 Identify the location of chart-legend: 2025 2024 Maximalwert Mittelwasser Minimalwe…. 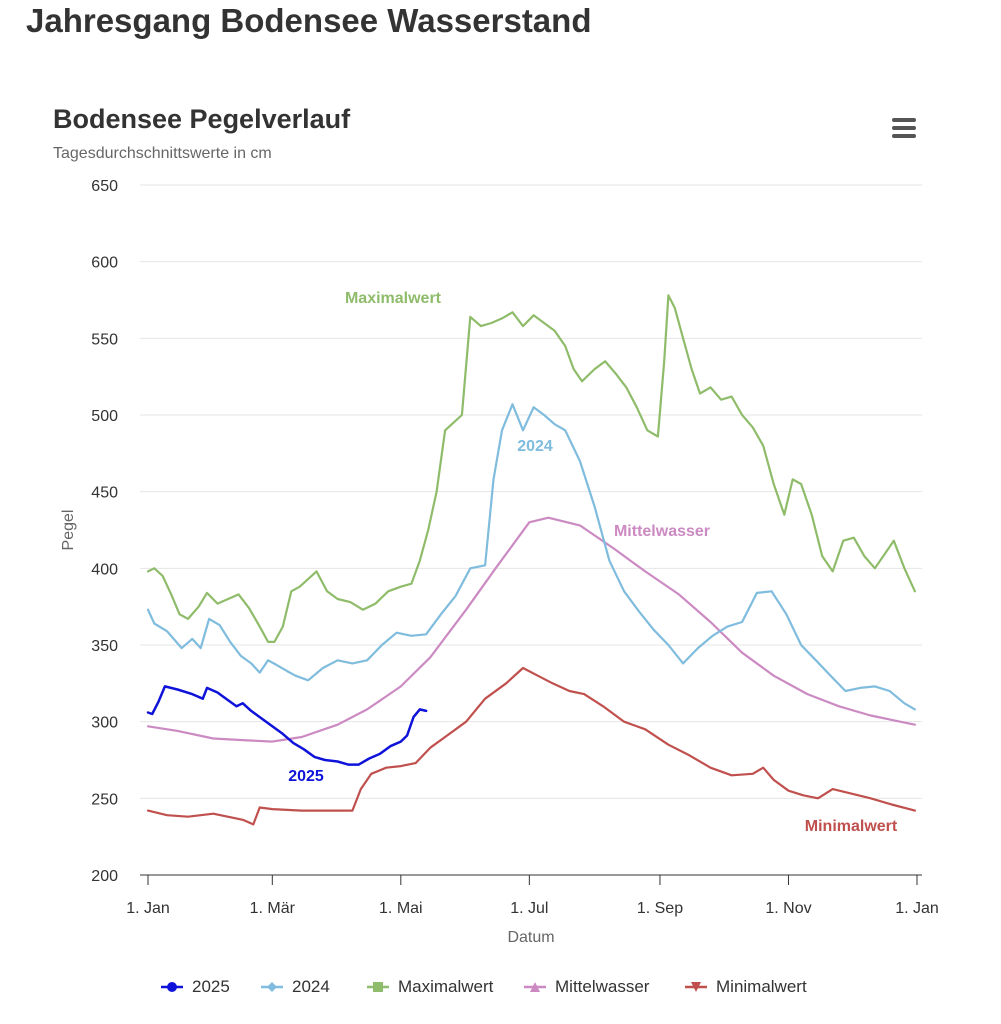
(500, 987).